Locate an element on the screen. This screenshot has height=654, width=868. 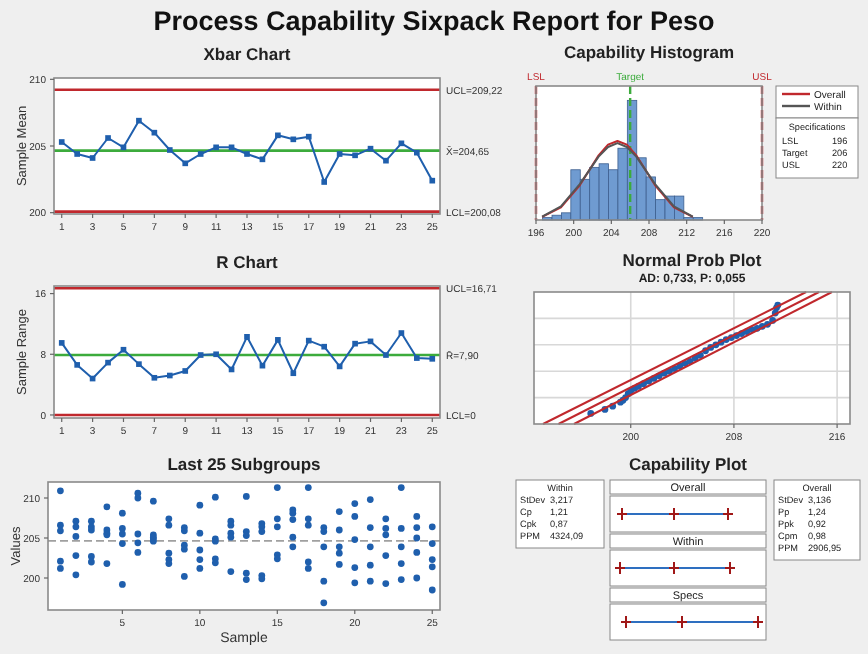
chart-title: Xbar Chart is located at coordinates (247, 54).